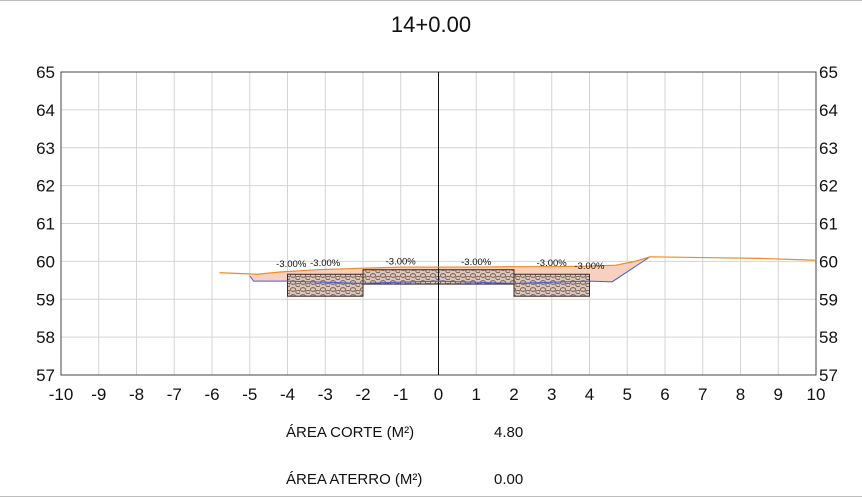 Image resolution: width=862 pixels, height=497 pixels. I want to click on y-tick-label-left: 61, so click(45, 224).